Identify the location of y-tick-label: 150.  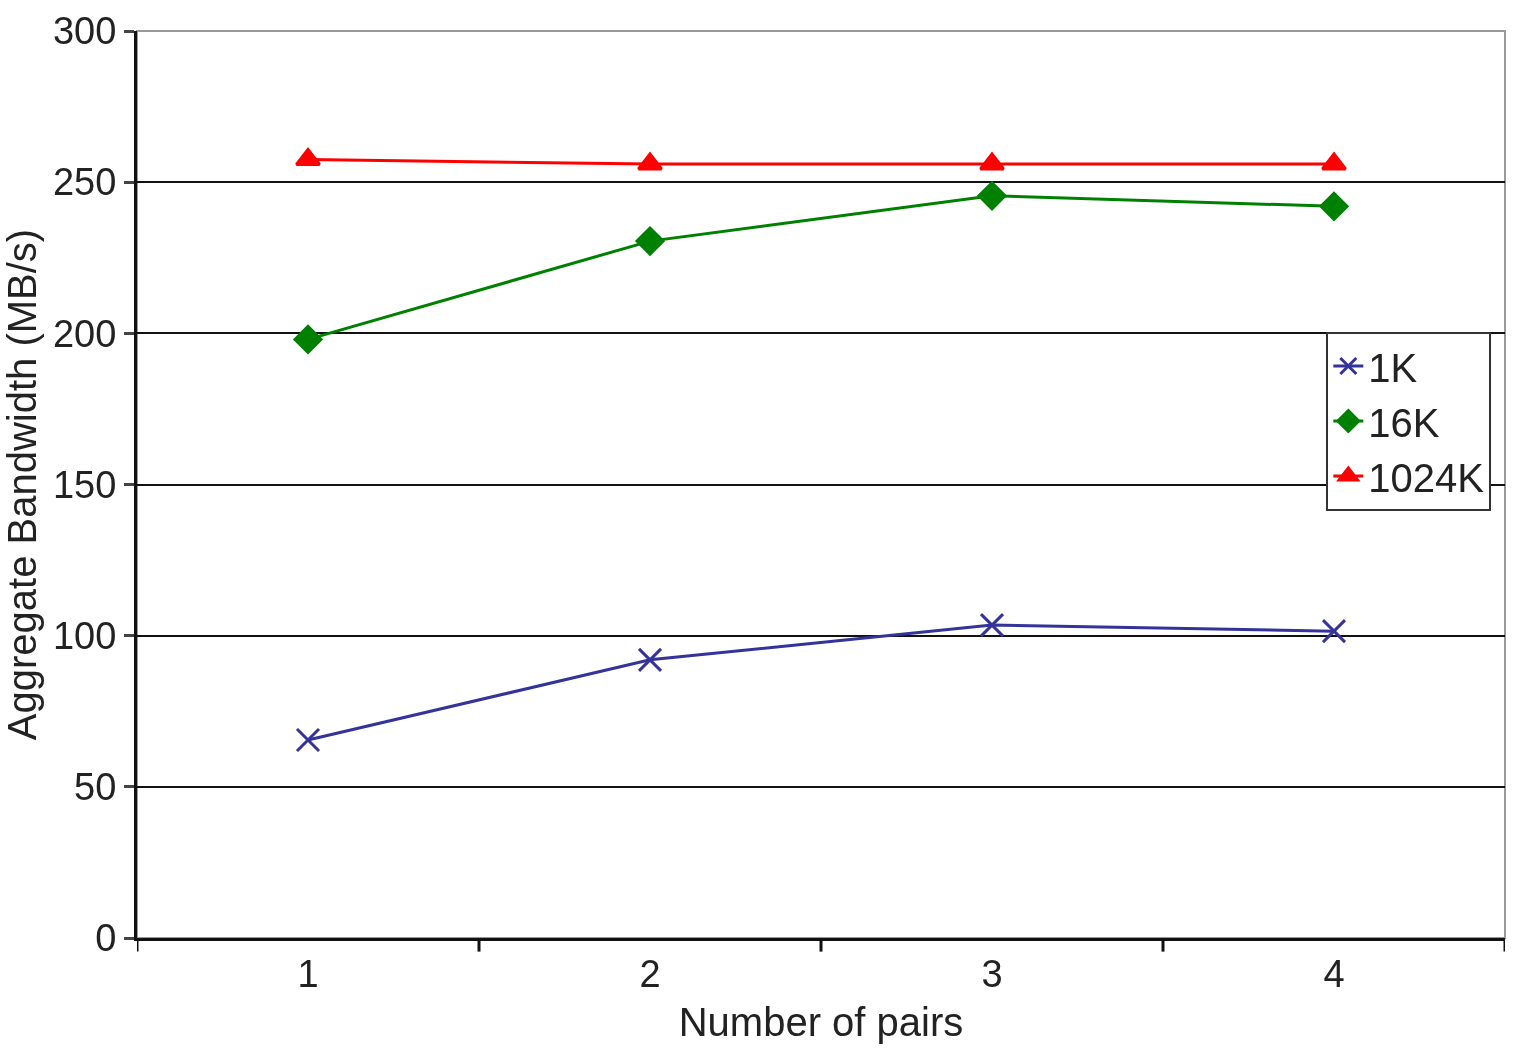
(84, 484).